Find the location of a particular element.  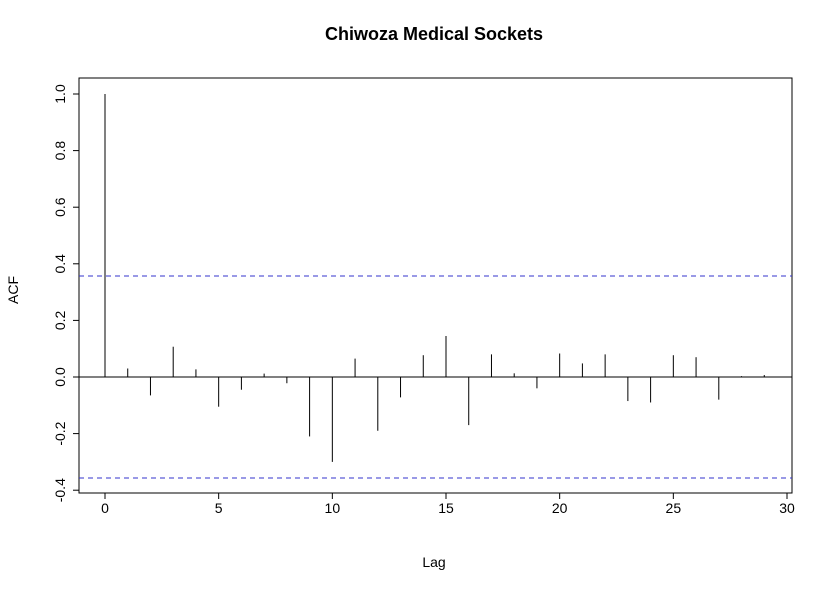

x-axis: 0 5 10 15 20 25 30 is located at coordinates (448, 504).